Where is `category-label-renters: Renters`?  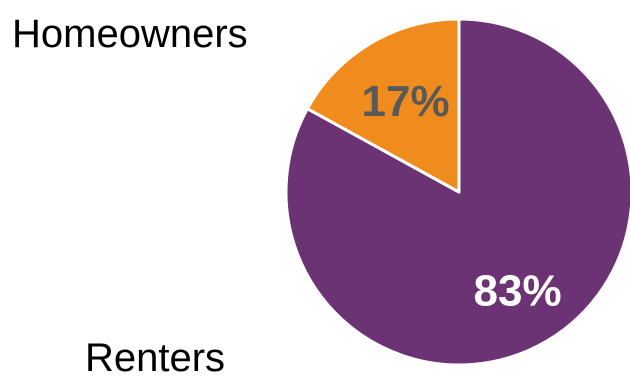 category-label-renters: Renters is located at coordinates (155, 358).